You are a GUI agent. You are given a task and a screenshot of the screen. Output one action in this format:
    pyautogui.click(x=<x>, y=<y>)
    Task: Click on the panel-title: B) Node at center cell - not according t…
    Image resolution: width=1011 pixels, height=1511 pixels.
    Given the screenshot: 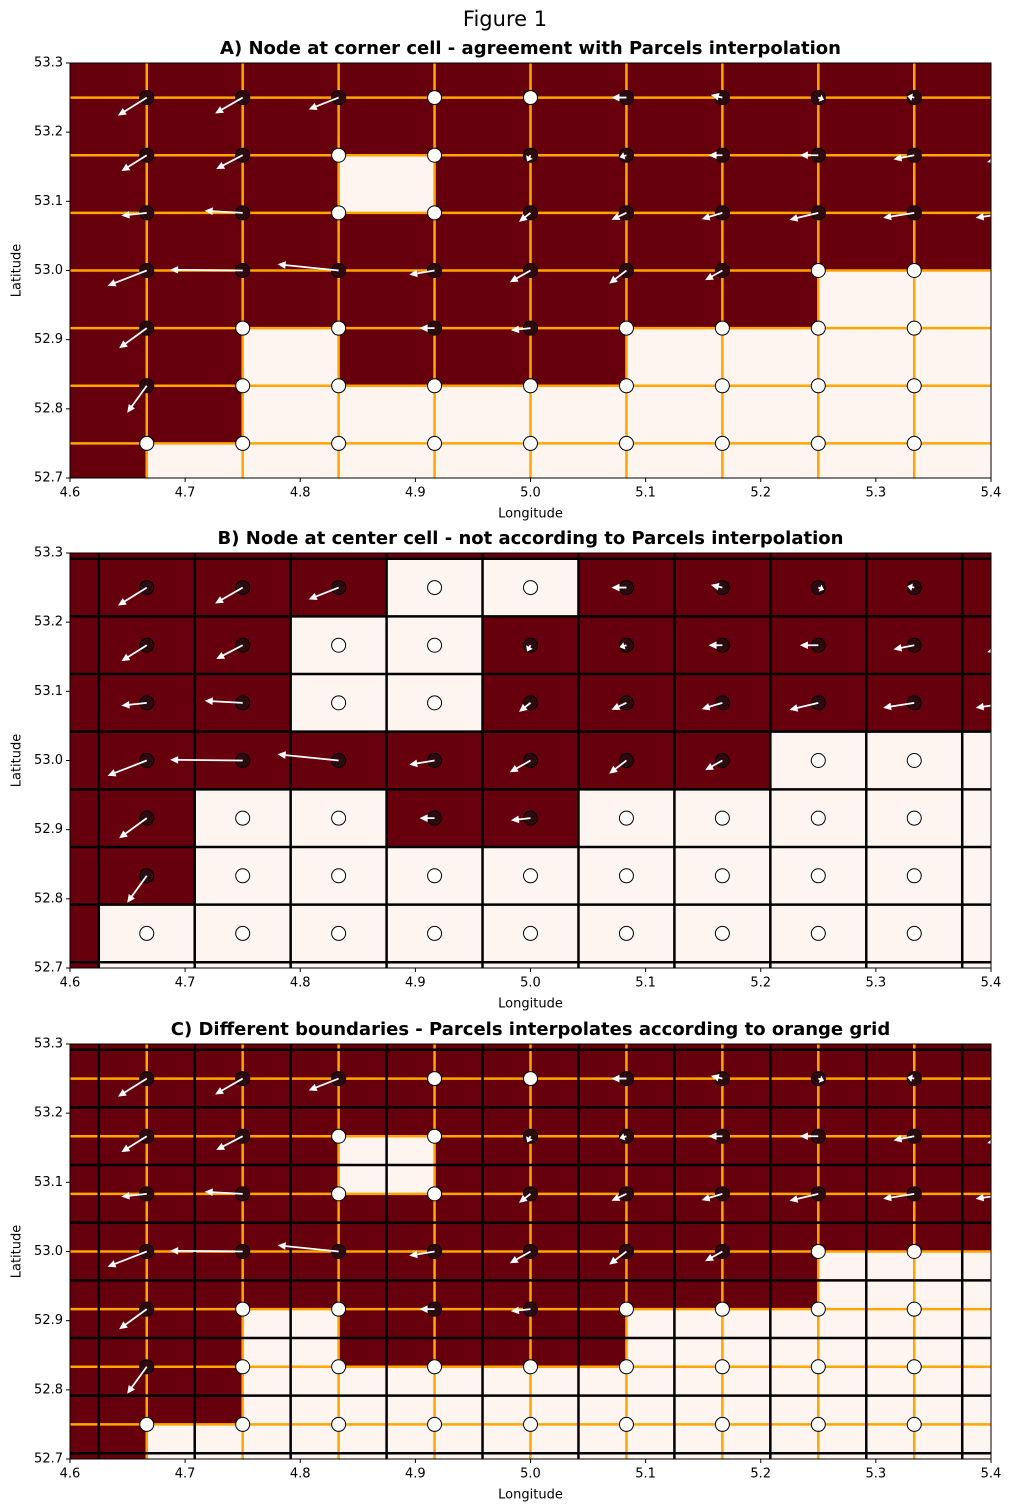 What is the action you would take?
    pyautogui.click(x=531, y=538)
    